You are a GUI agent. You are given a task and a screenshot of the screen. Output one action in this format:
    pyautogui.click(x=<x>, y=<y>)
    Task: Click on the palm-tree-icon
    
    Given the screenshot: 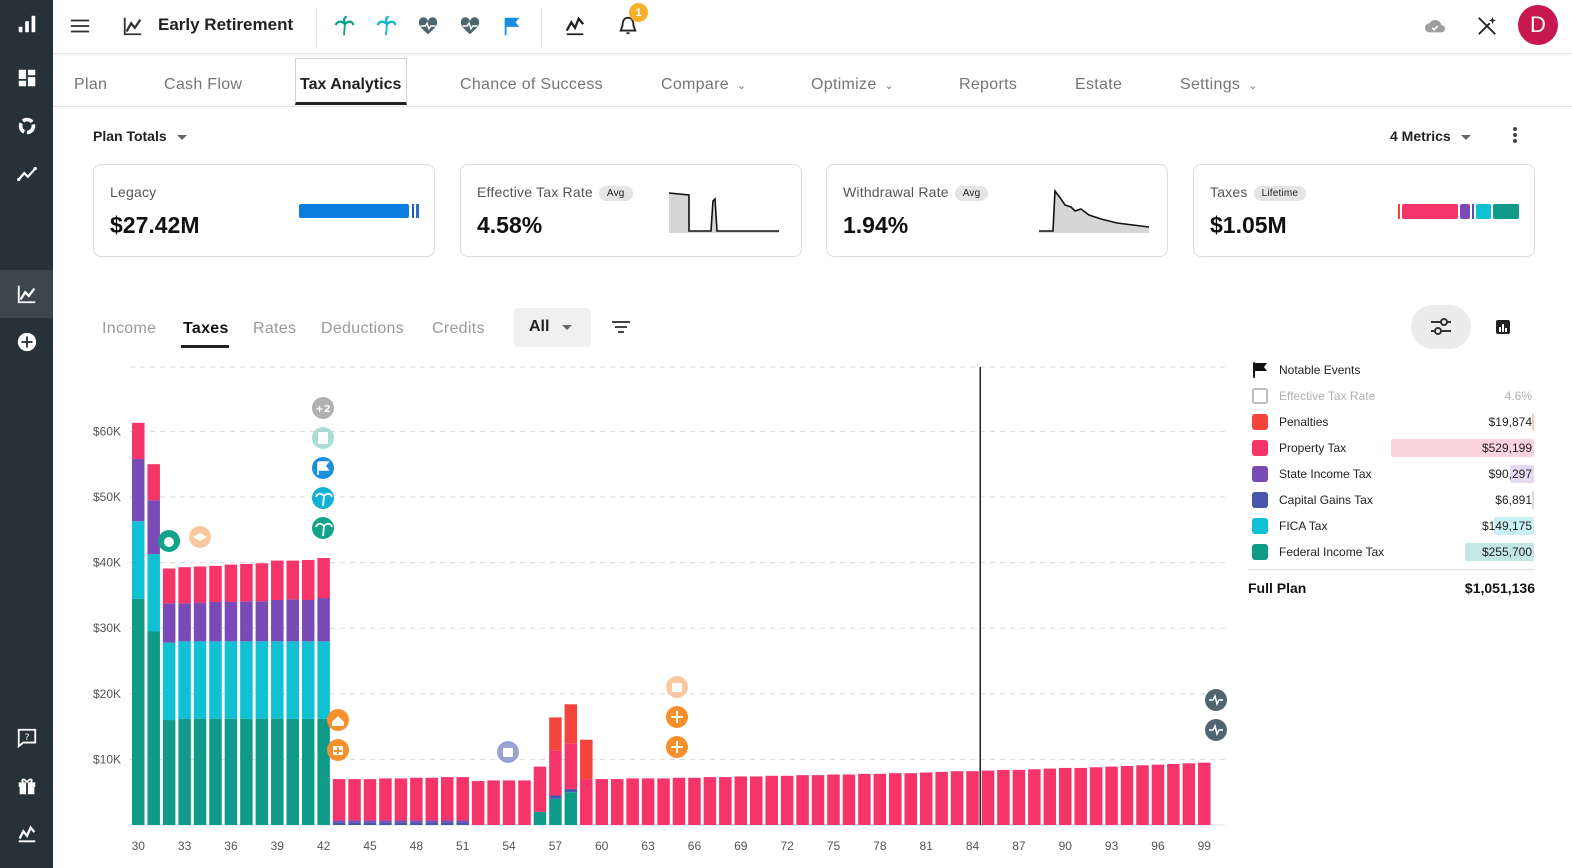 What is the action you would take?
    pyautogui.click(x=386, y=26)
    